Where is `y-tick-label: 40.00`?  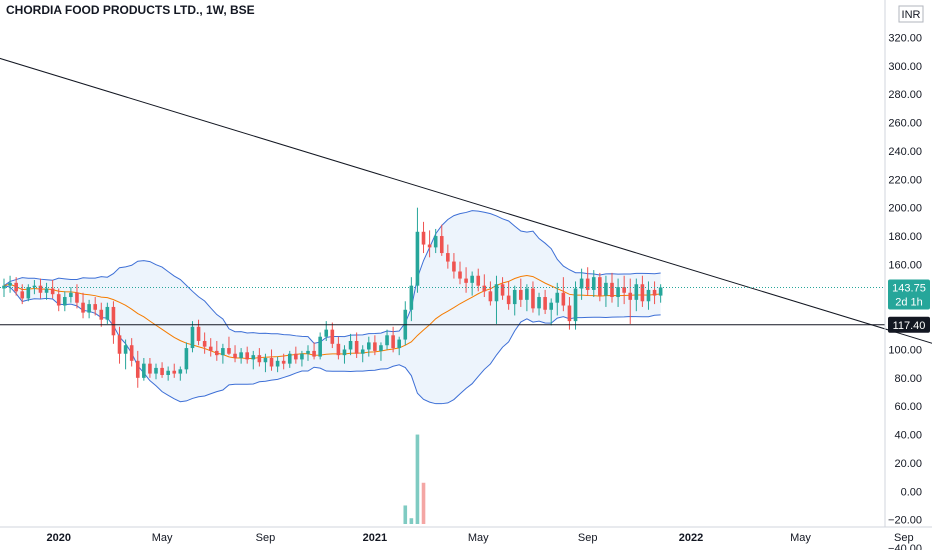 y-tick-label: 40.00 is located at coordinates (908, 436).